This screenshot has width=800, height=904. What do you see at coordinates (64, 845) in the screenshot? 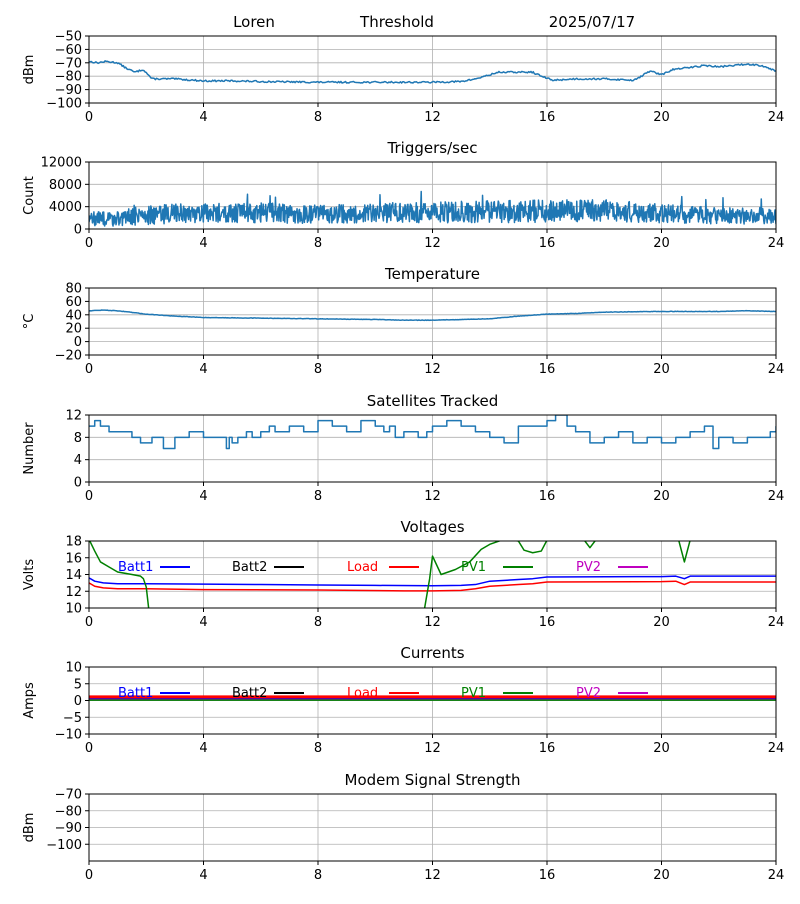
I see `y-tick-label: −100` at bounding box center [64, 845].